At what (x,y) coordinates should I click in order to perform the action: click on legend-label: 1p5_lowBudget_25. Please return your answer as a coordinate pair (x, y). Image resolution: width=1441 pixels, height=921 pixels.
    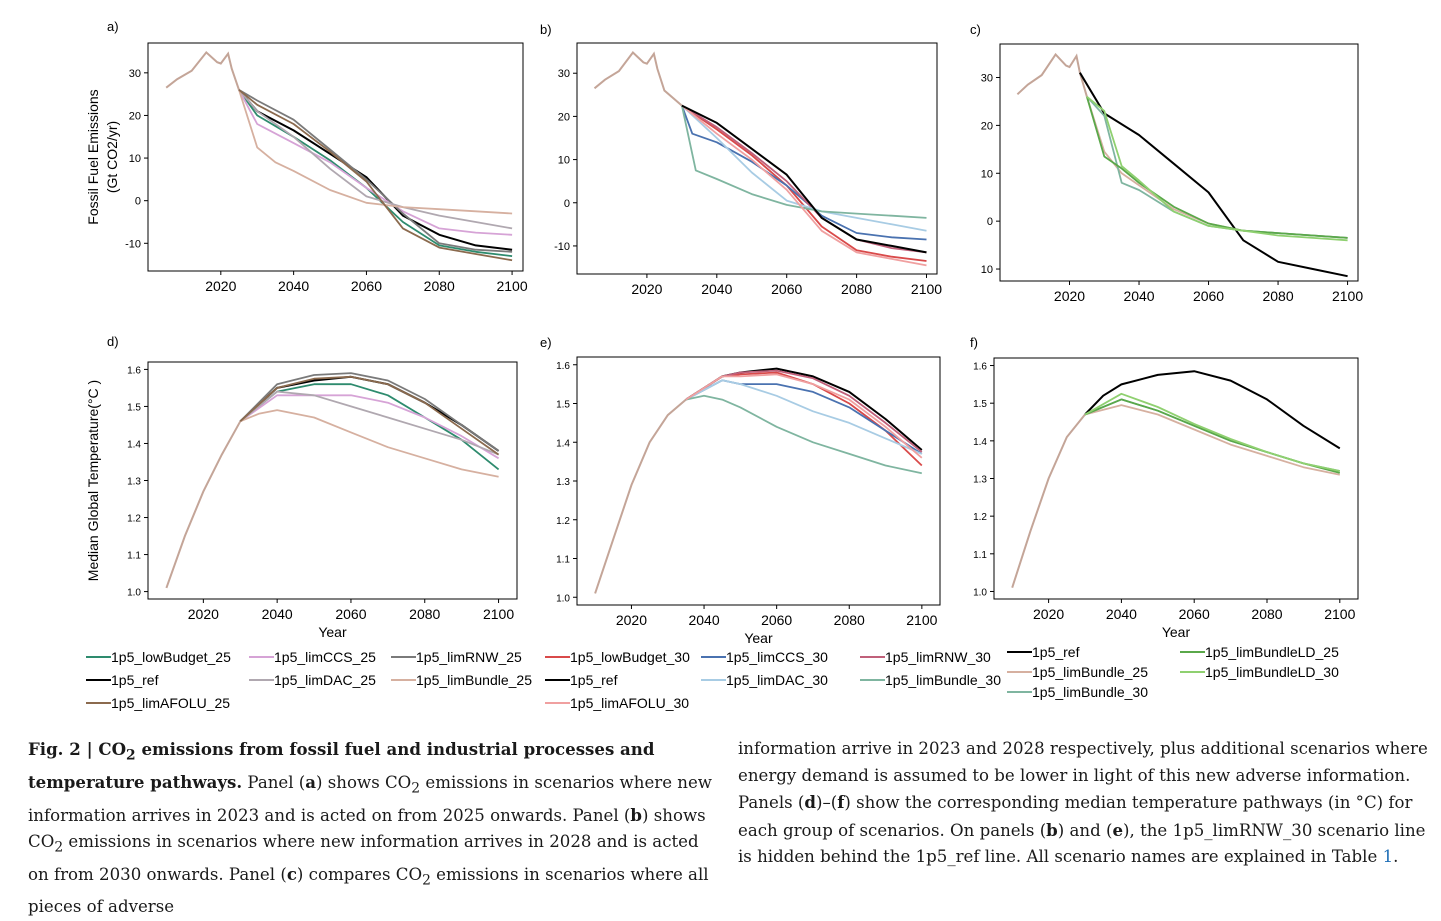
    Looking at the image, I should click on (171, 657).